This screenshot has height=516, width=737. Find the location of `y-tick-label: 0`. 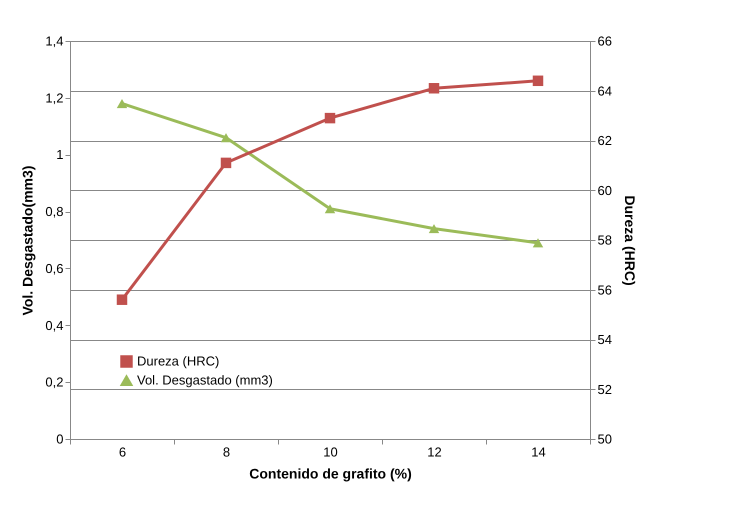

y-tick-label: 0 is located at coordinates (60, 439).